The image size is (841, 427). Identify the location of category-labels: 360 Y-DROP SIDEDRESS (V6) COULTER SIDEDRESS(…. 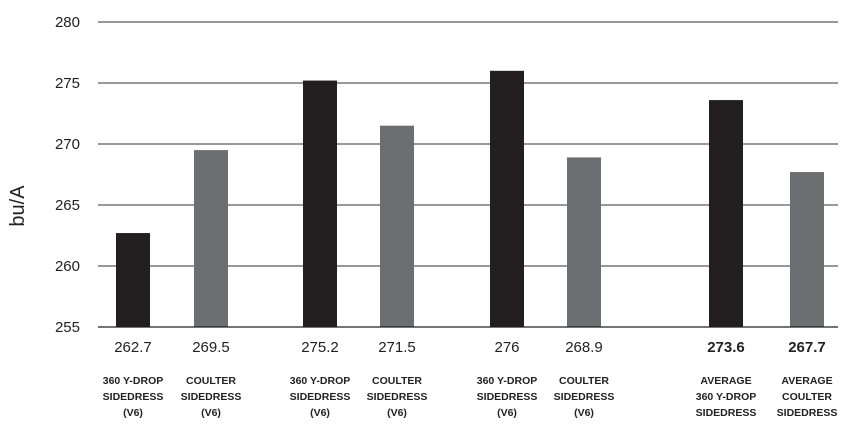
(470, 397).